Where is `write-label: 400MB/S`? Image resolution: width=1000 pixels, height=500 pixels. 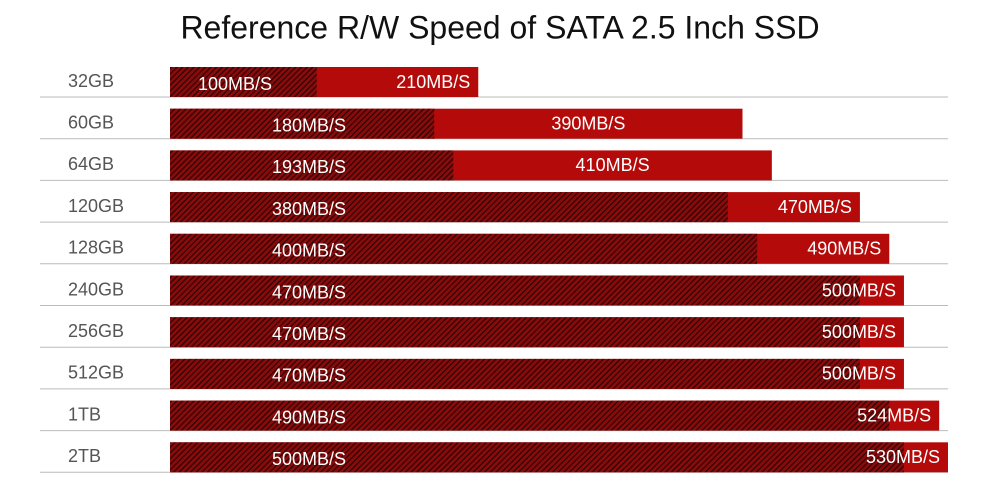 write-label: 400MB/S is located at coordinates (309, 251).